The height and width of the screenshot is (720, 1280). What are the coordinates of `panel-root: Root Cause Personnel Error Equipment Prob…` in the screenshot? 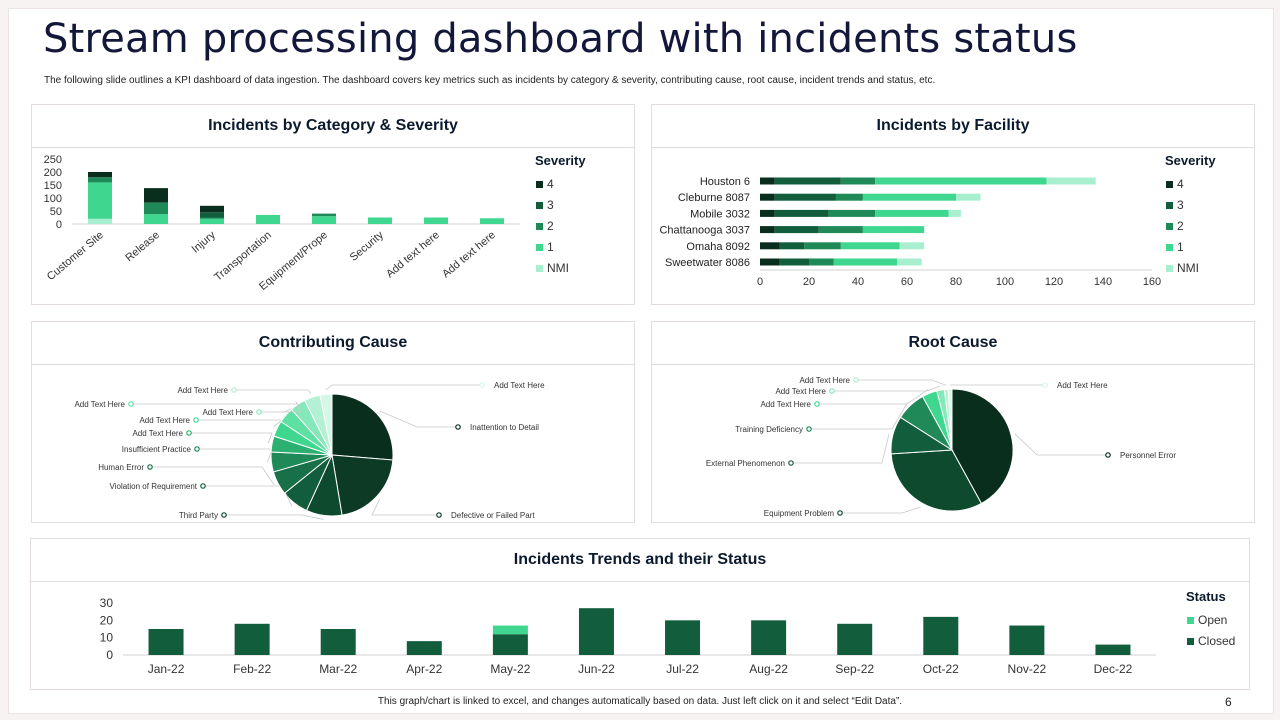 It's located at (953, 422).